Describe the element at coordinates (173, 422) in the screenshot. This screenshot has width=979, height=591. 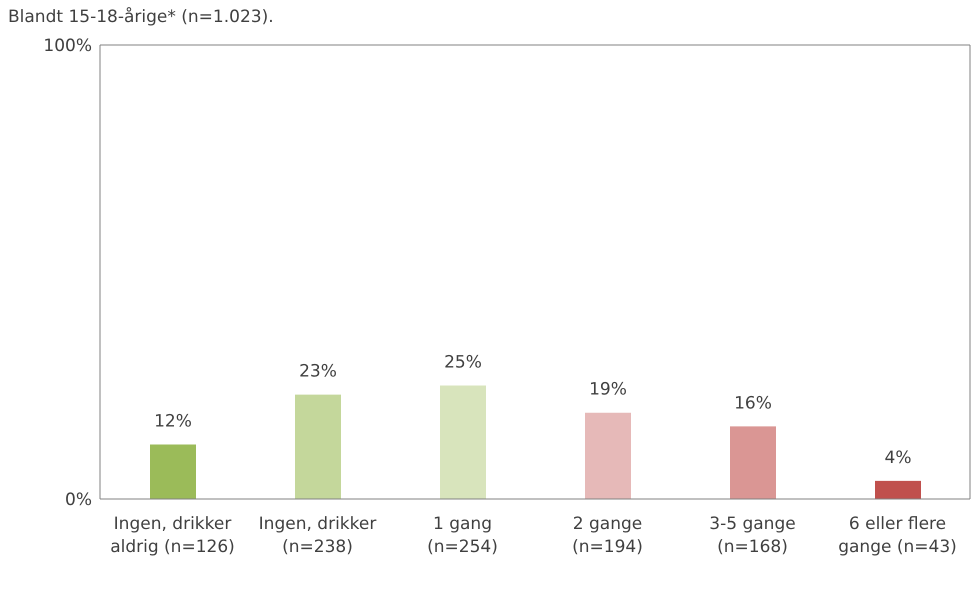
I see `data-label: 12%` at that location.